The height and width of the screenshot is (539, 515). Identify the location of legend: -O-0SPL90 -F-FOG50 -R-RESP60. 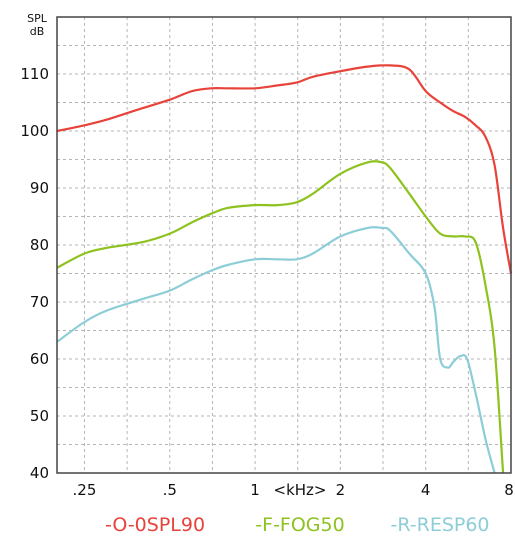
(297, 525).